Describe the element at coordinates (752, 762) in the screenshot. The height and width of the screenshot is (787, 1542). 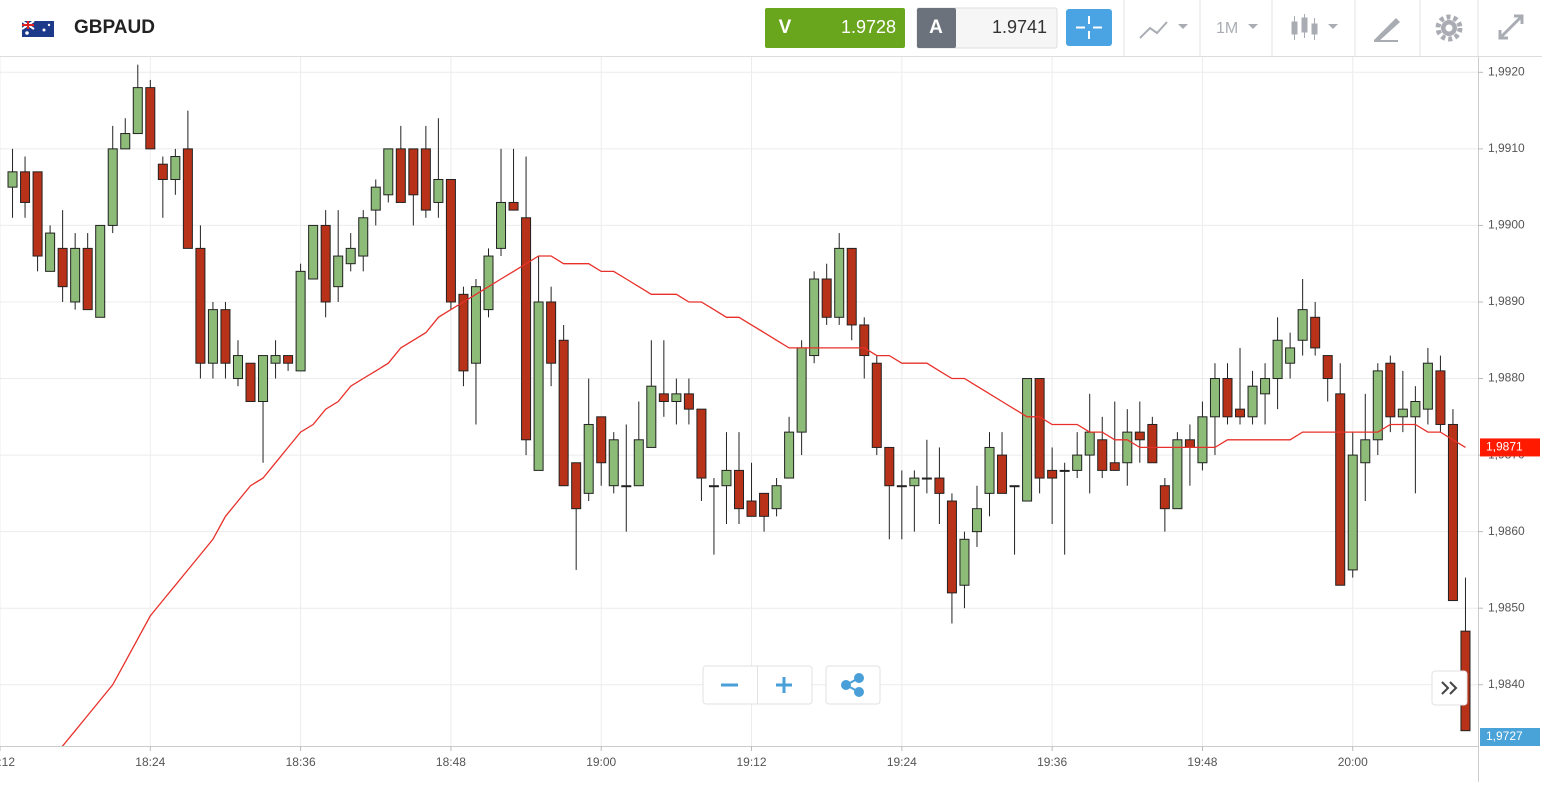
I see `x-tick-label: 19:12` at that location.